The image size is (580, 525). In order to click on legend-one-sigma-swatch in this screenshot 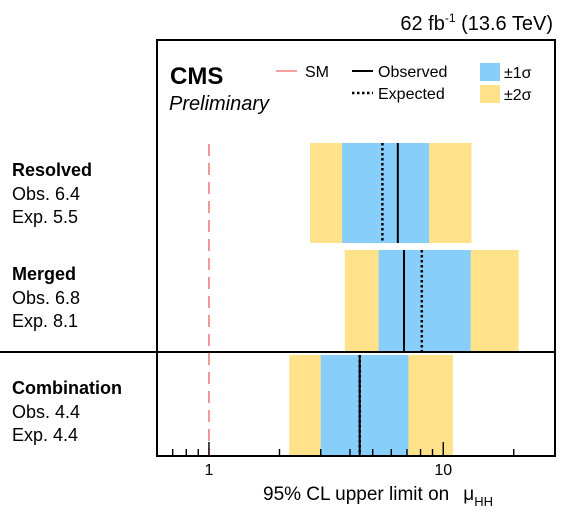, I will do `click(490, 72)`.